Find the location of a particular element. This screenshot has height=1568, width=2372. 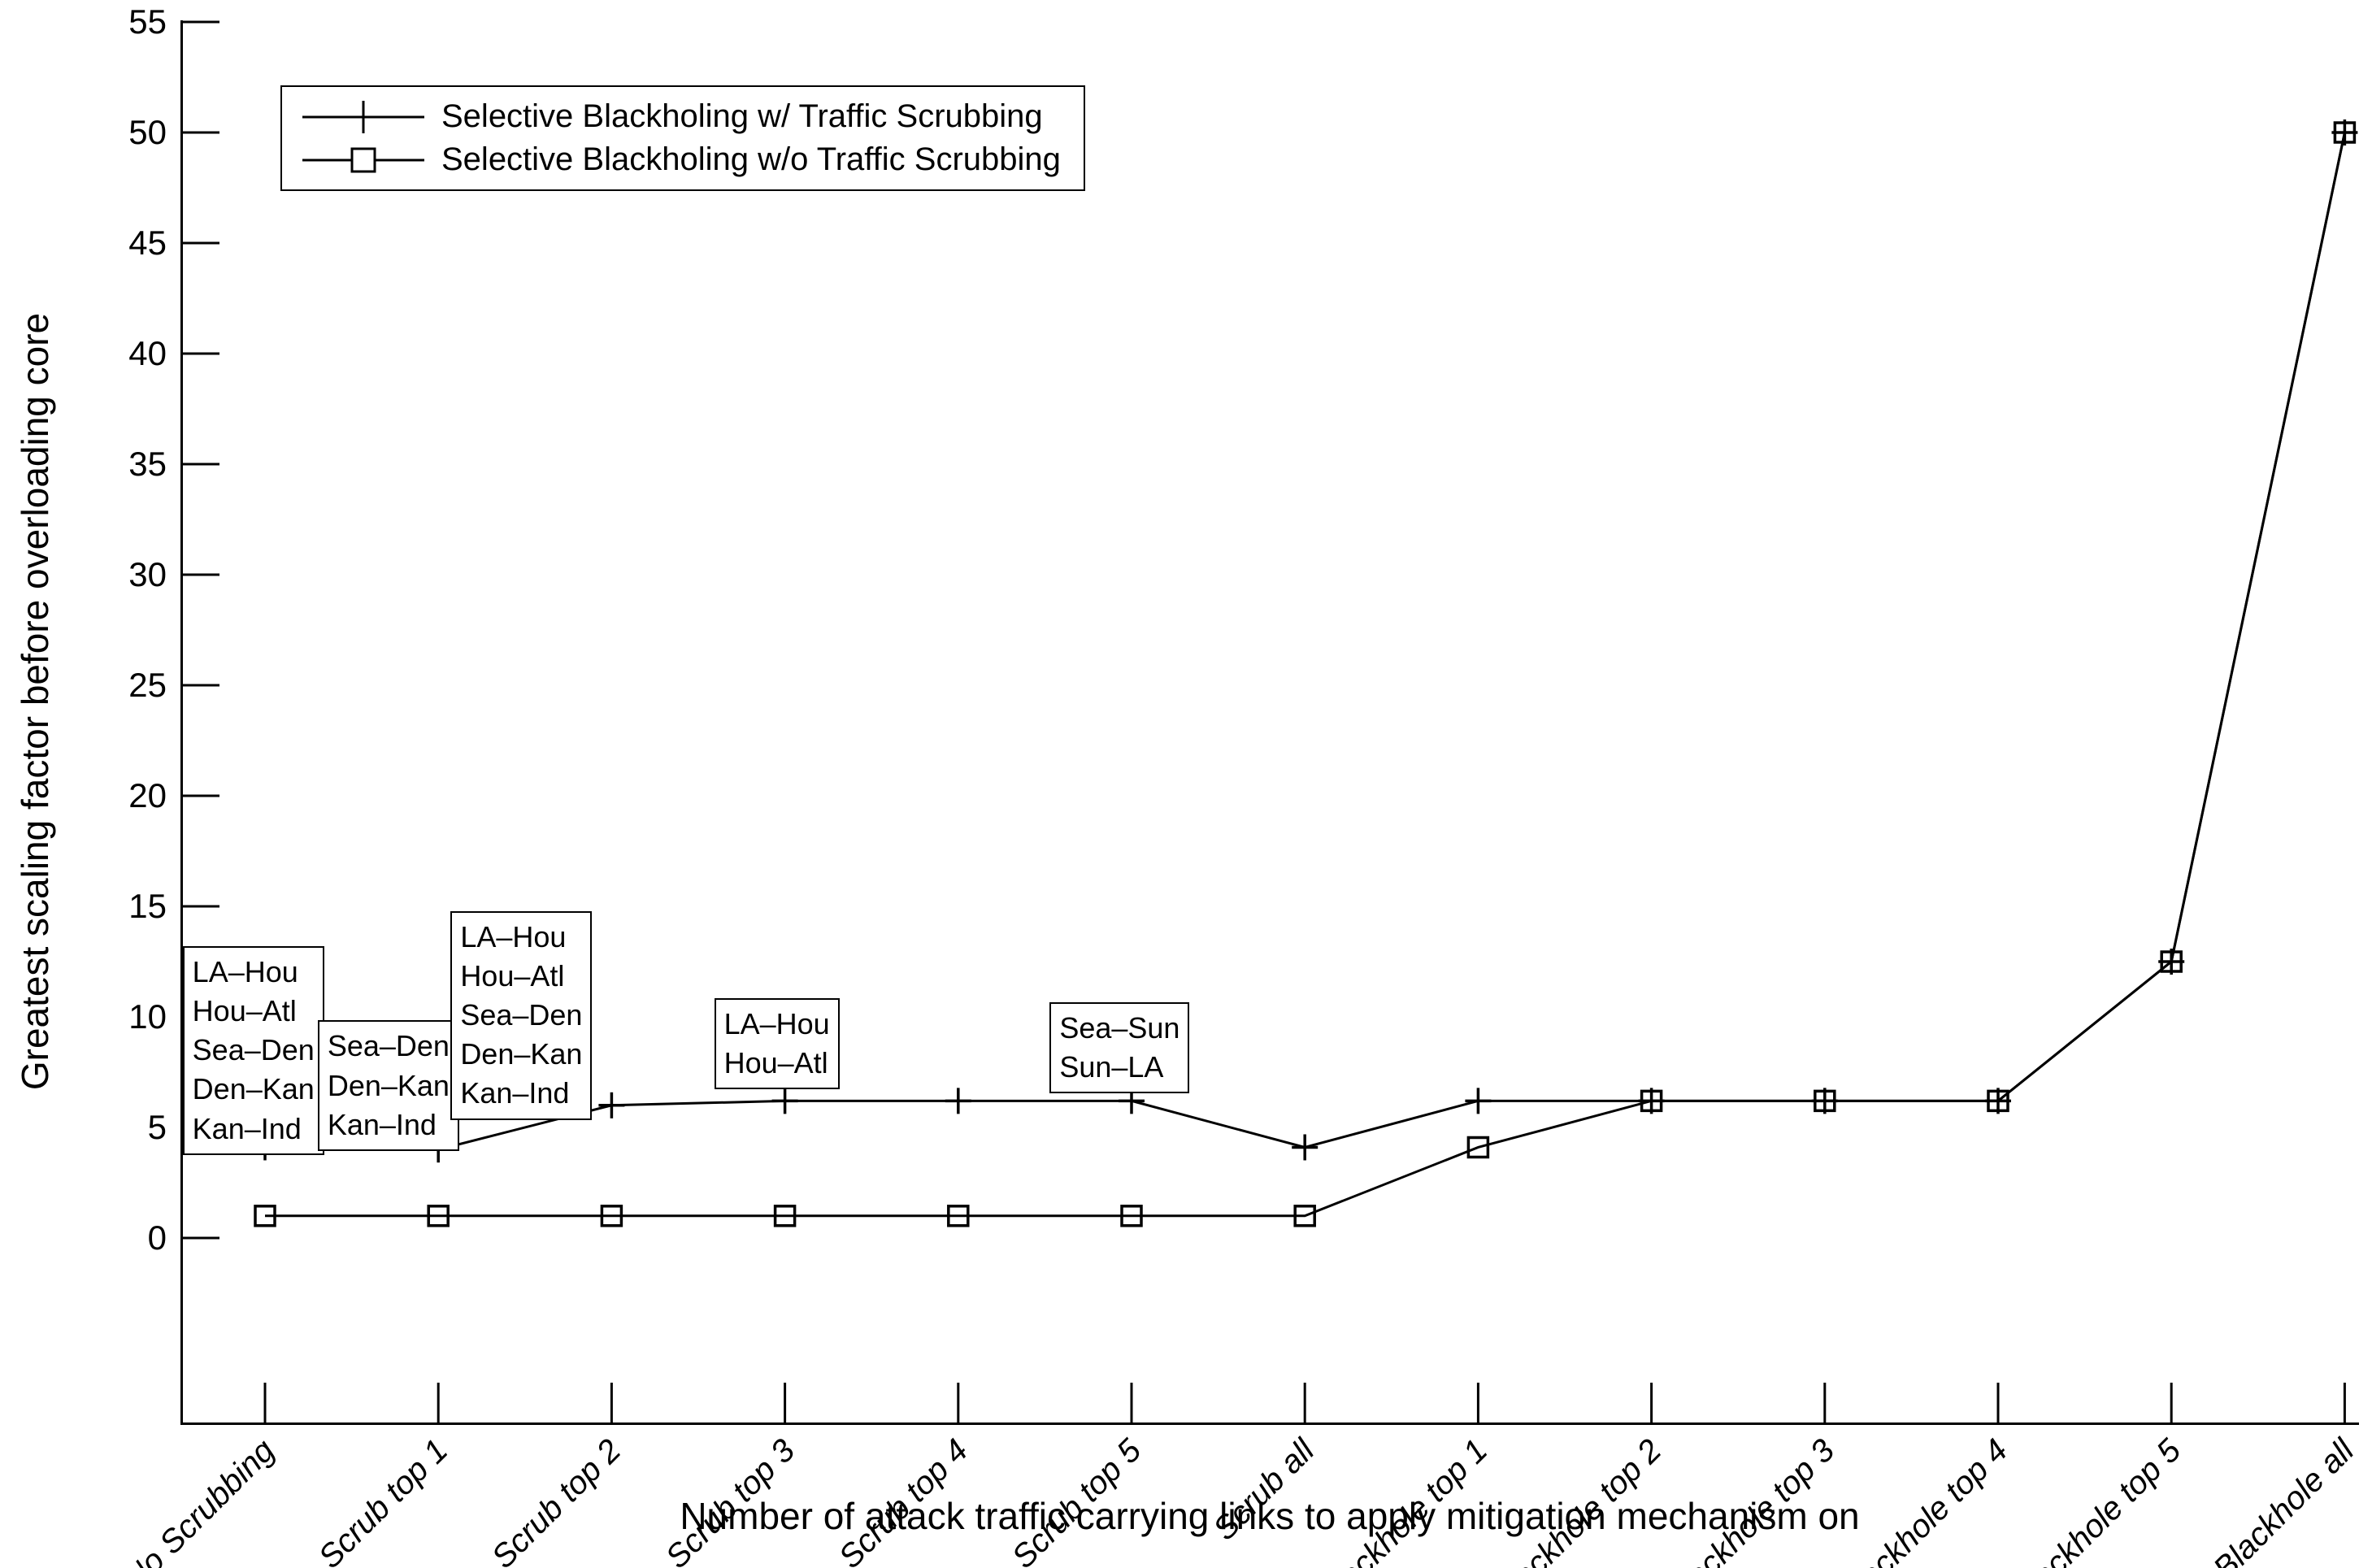

y-tick-label: 10 is located at coordinates (147, 1017).